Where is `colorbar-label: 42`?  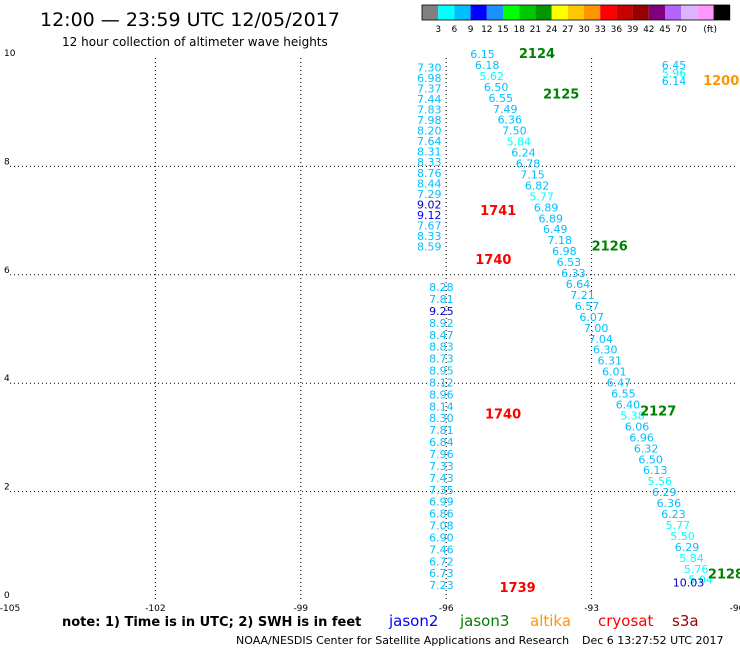
colorbar-label: 42 is located at coordinates (648, 30).